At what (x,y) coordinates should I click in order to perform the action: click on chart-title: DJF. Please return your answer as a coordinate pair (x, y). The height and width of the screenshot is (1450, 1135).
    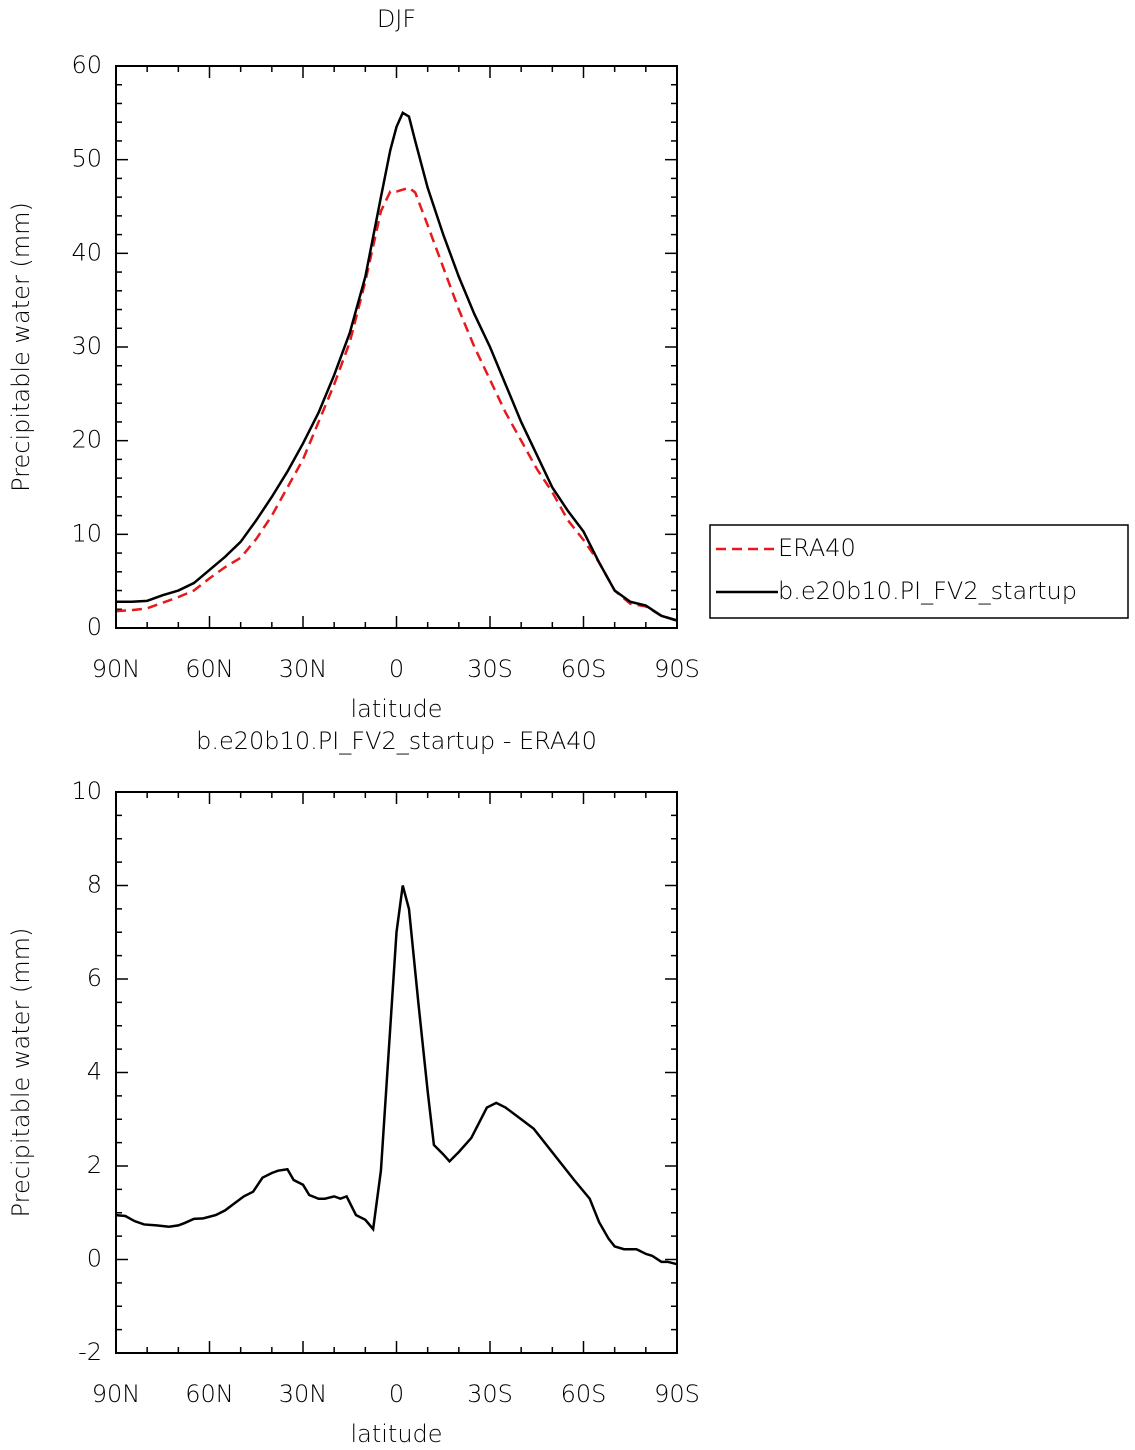
    Looking at the image, I should click on (396, 19).